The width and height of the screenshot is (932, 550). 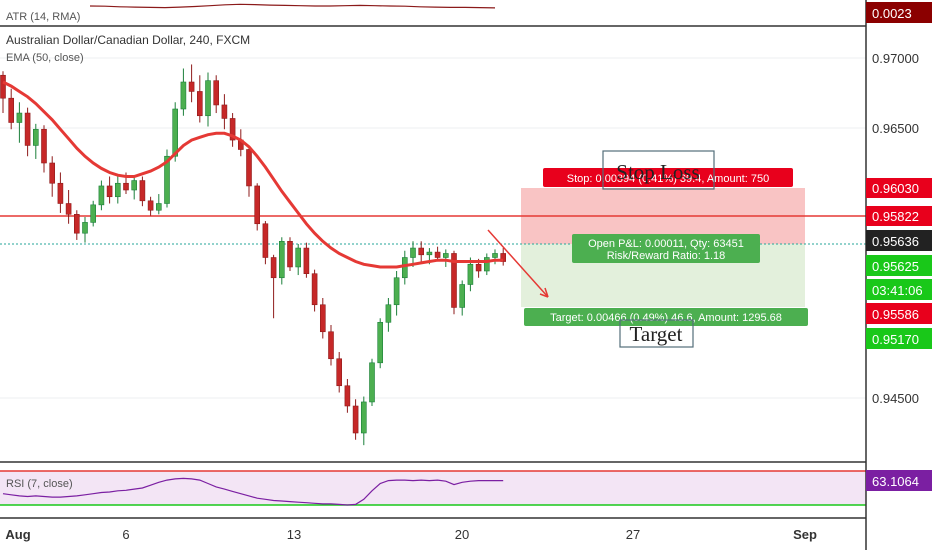 What do you see at coordinates (895, 58) in the screenshot?
I see `price-tick: 0.97000` at bounding box center [895, 58].